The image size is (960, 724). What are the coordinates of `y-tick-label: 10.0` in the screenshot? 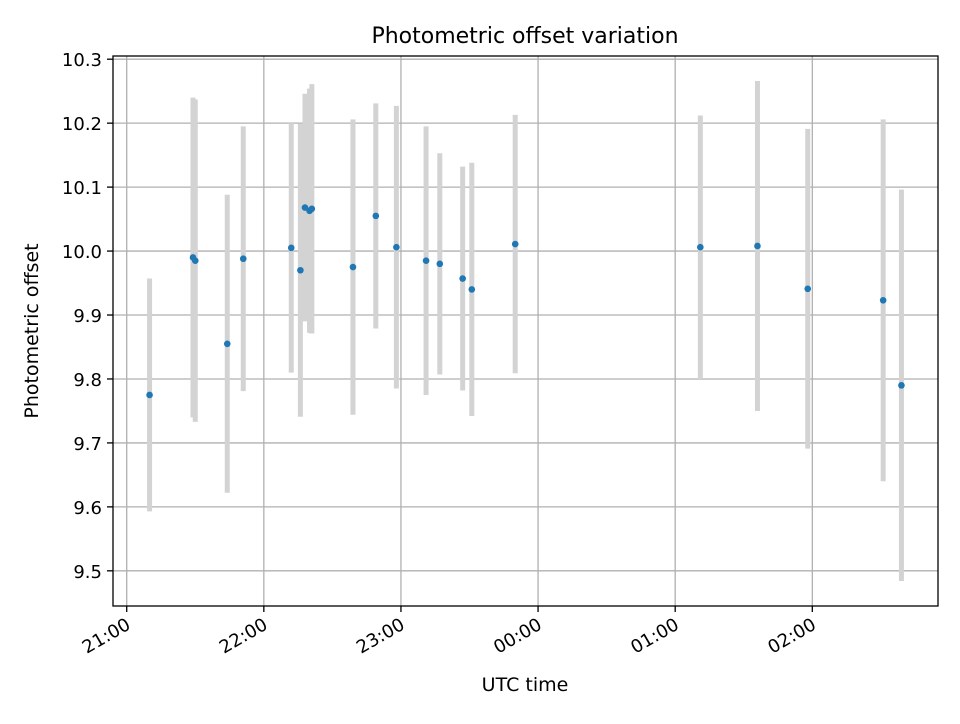 It's located at (82, 252).